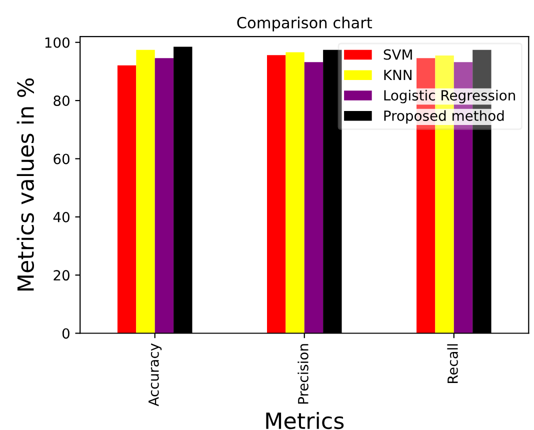 This screenshot has width=534, height=430. Describe the element at coordinates (398, 54) in the screenshot. I see `legend-label: SVM` at that location.